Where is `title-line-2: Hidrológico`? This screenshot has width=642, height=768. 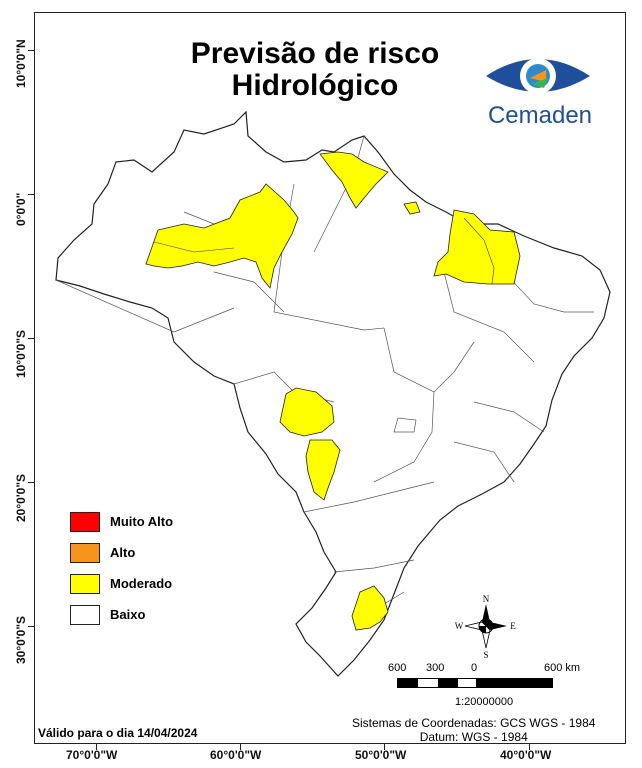 title-line-2: Hidrológico is located at coordinates (315, 85).